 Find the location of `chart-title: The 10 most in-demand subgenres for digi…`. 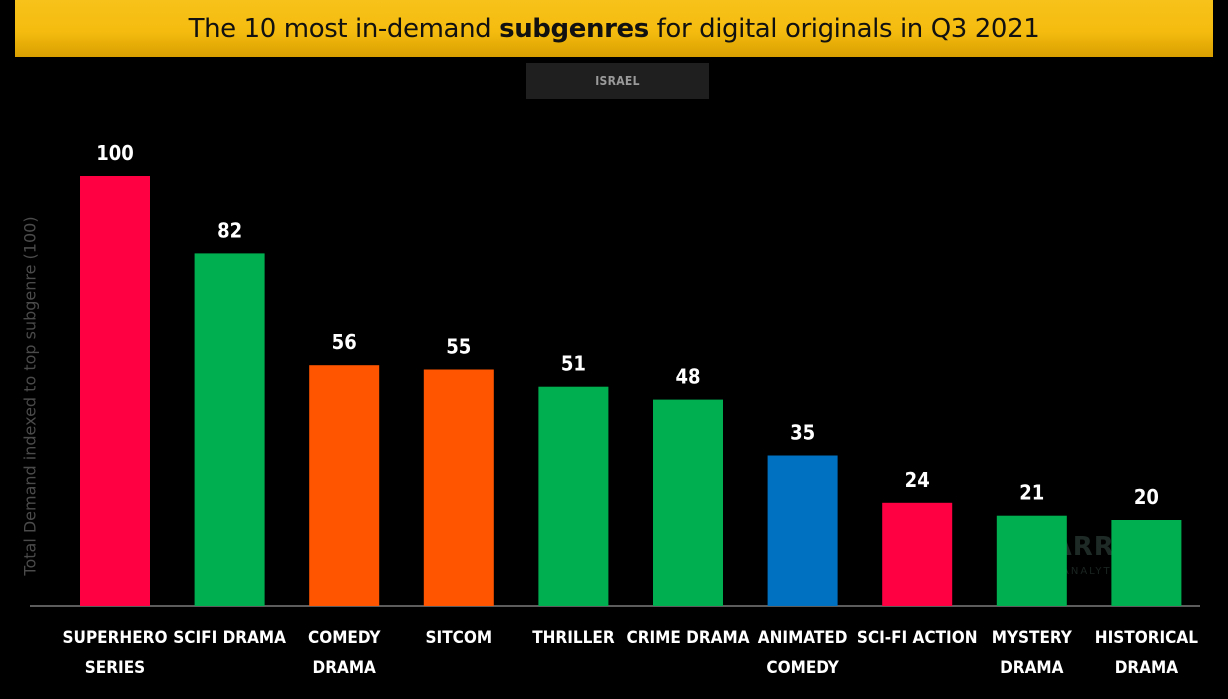

chart-title: The 10 most in-demand subgenres for digi… is located at coordinates (614, 29).